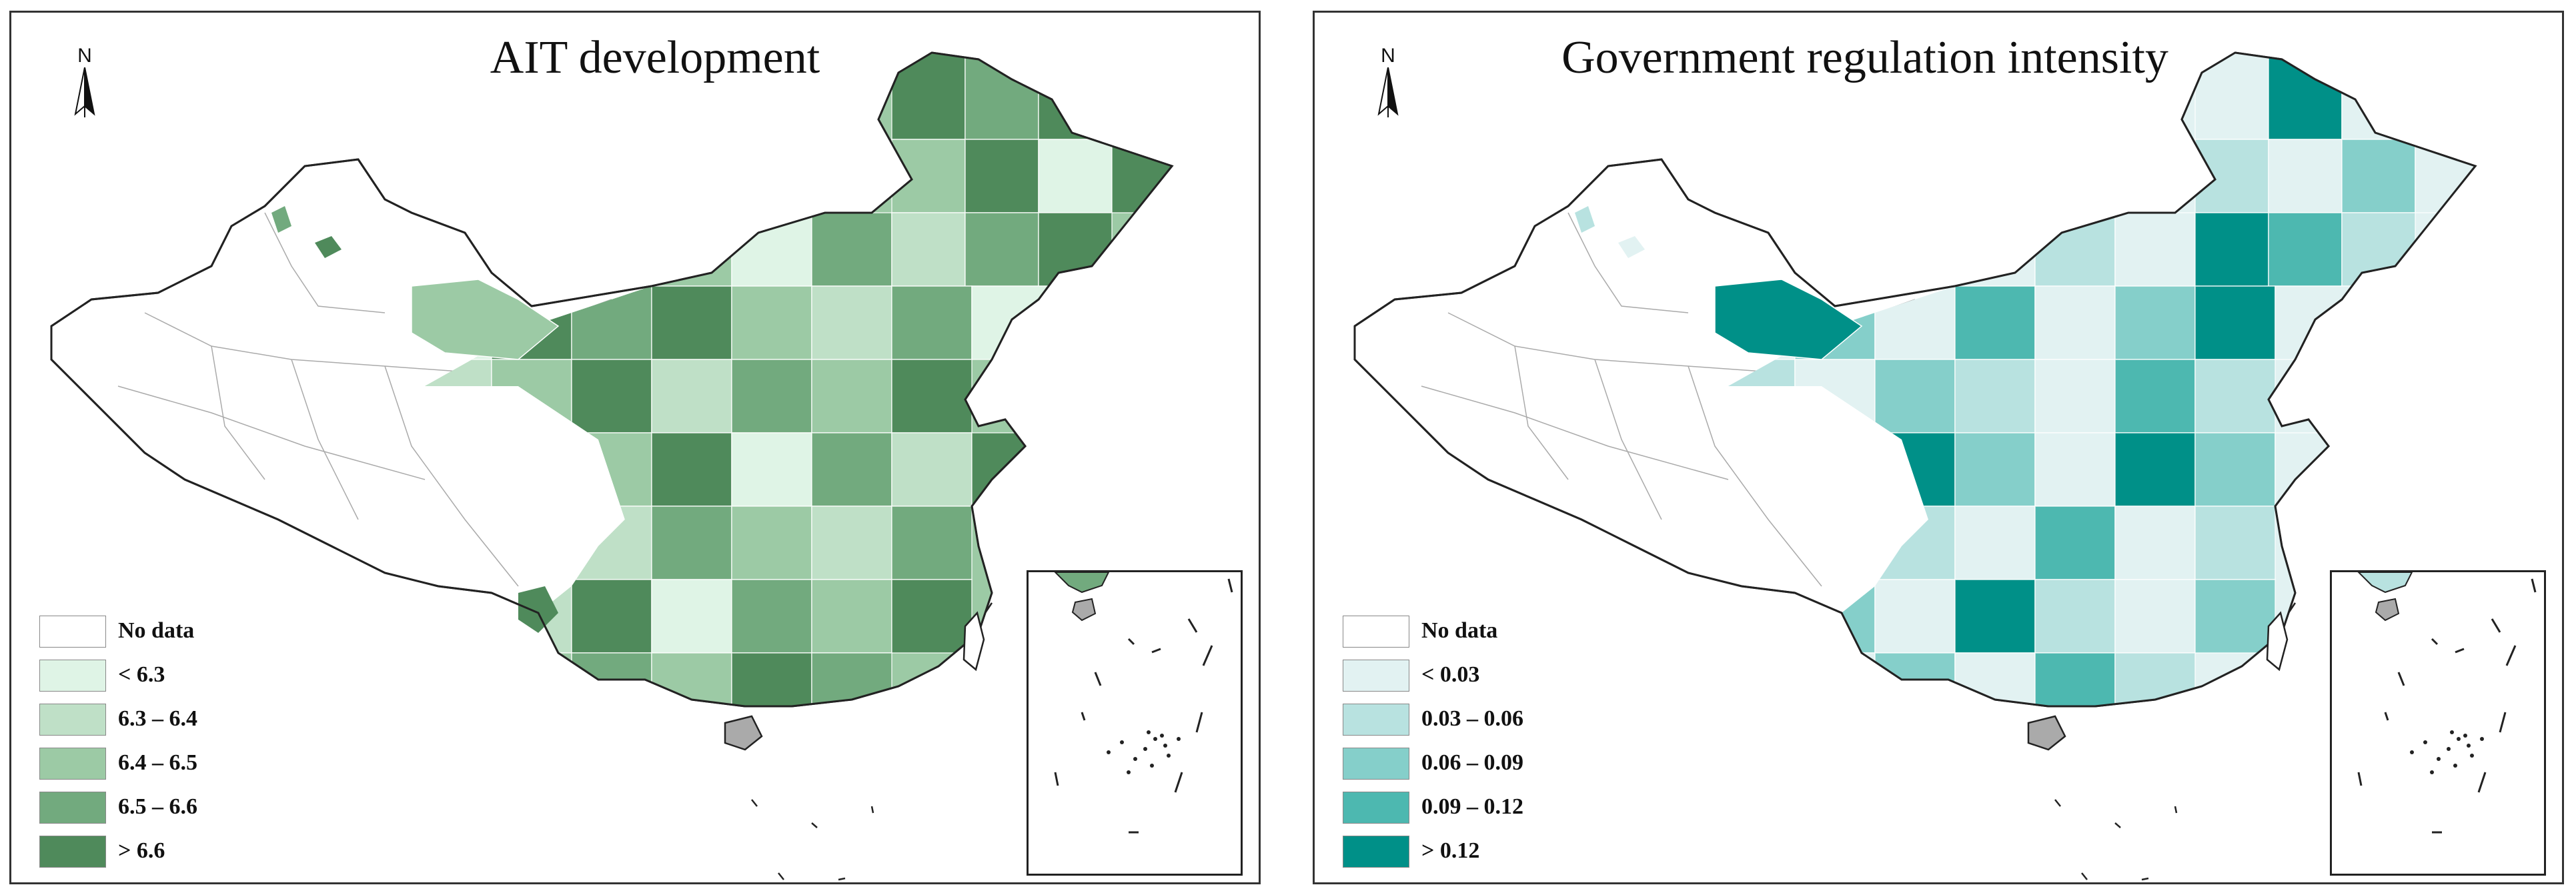 The image size is (2576, 895). What do you see at coordinates (1472, 763) in the screenshot?
I see `legend-label: 0.06 – 0.09` at bounding box center [1472, 763].